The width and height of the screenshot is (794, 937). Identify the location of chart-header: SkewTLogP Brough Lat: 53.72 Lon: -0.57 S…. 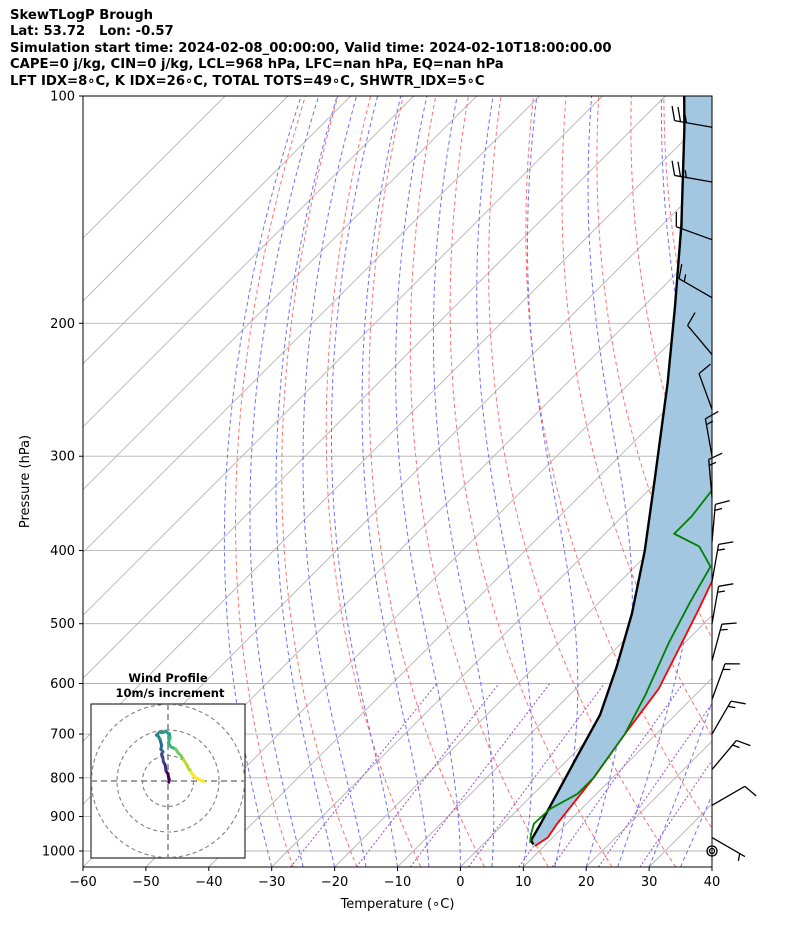
(311, 49).